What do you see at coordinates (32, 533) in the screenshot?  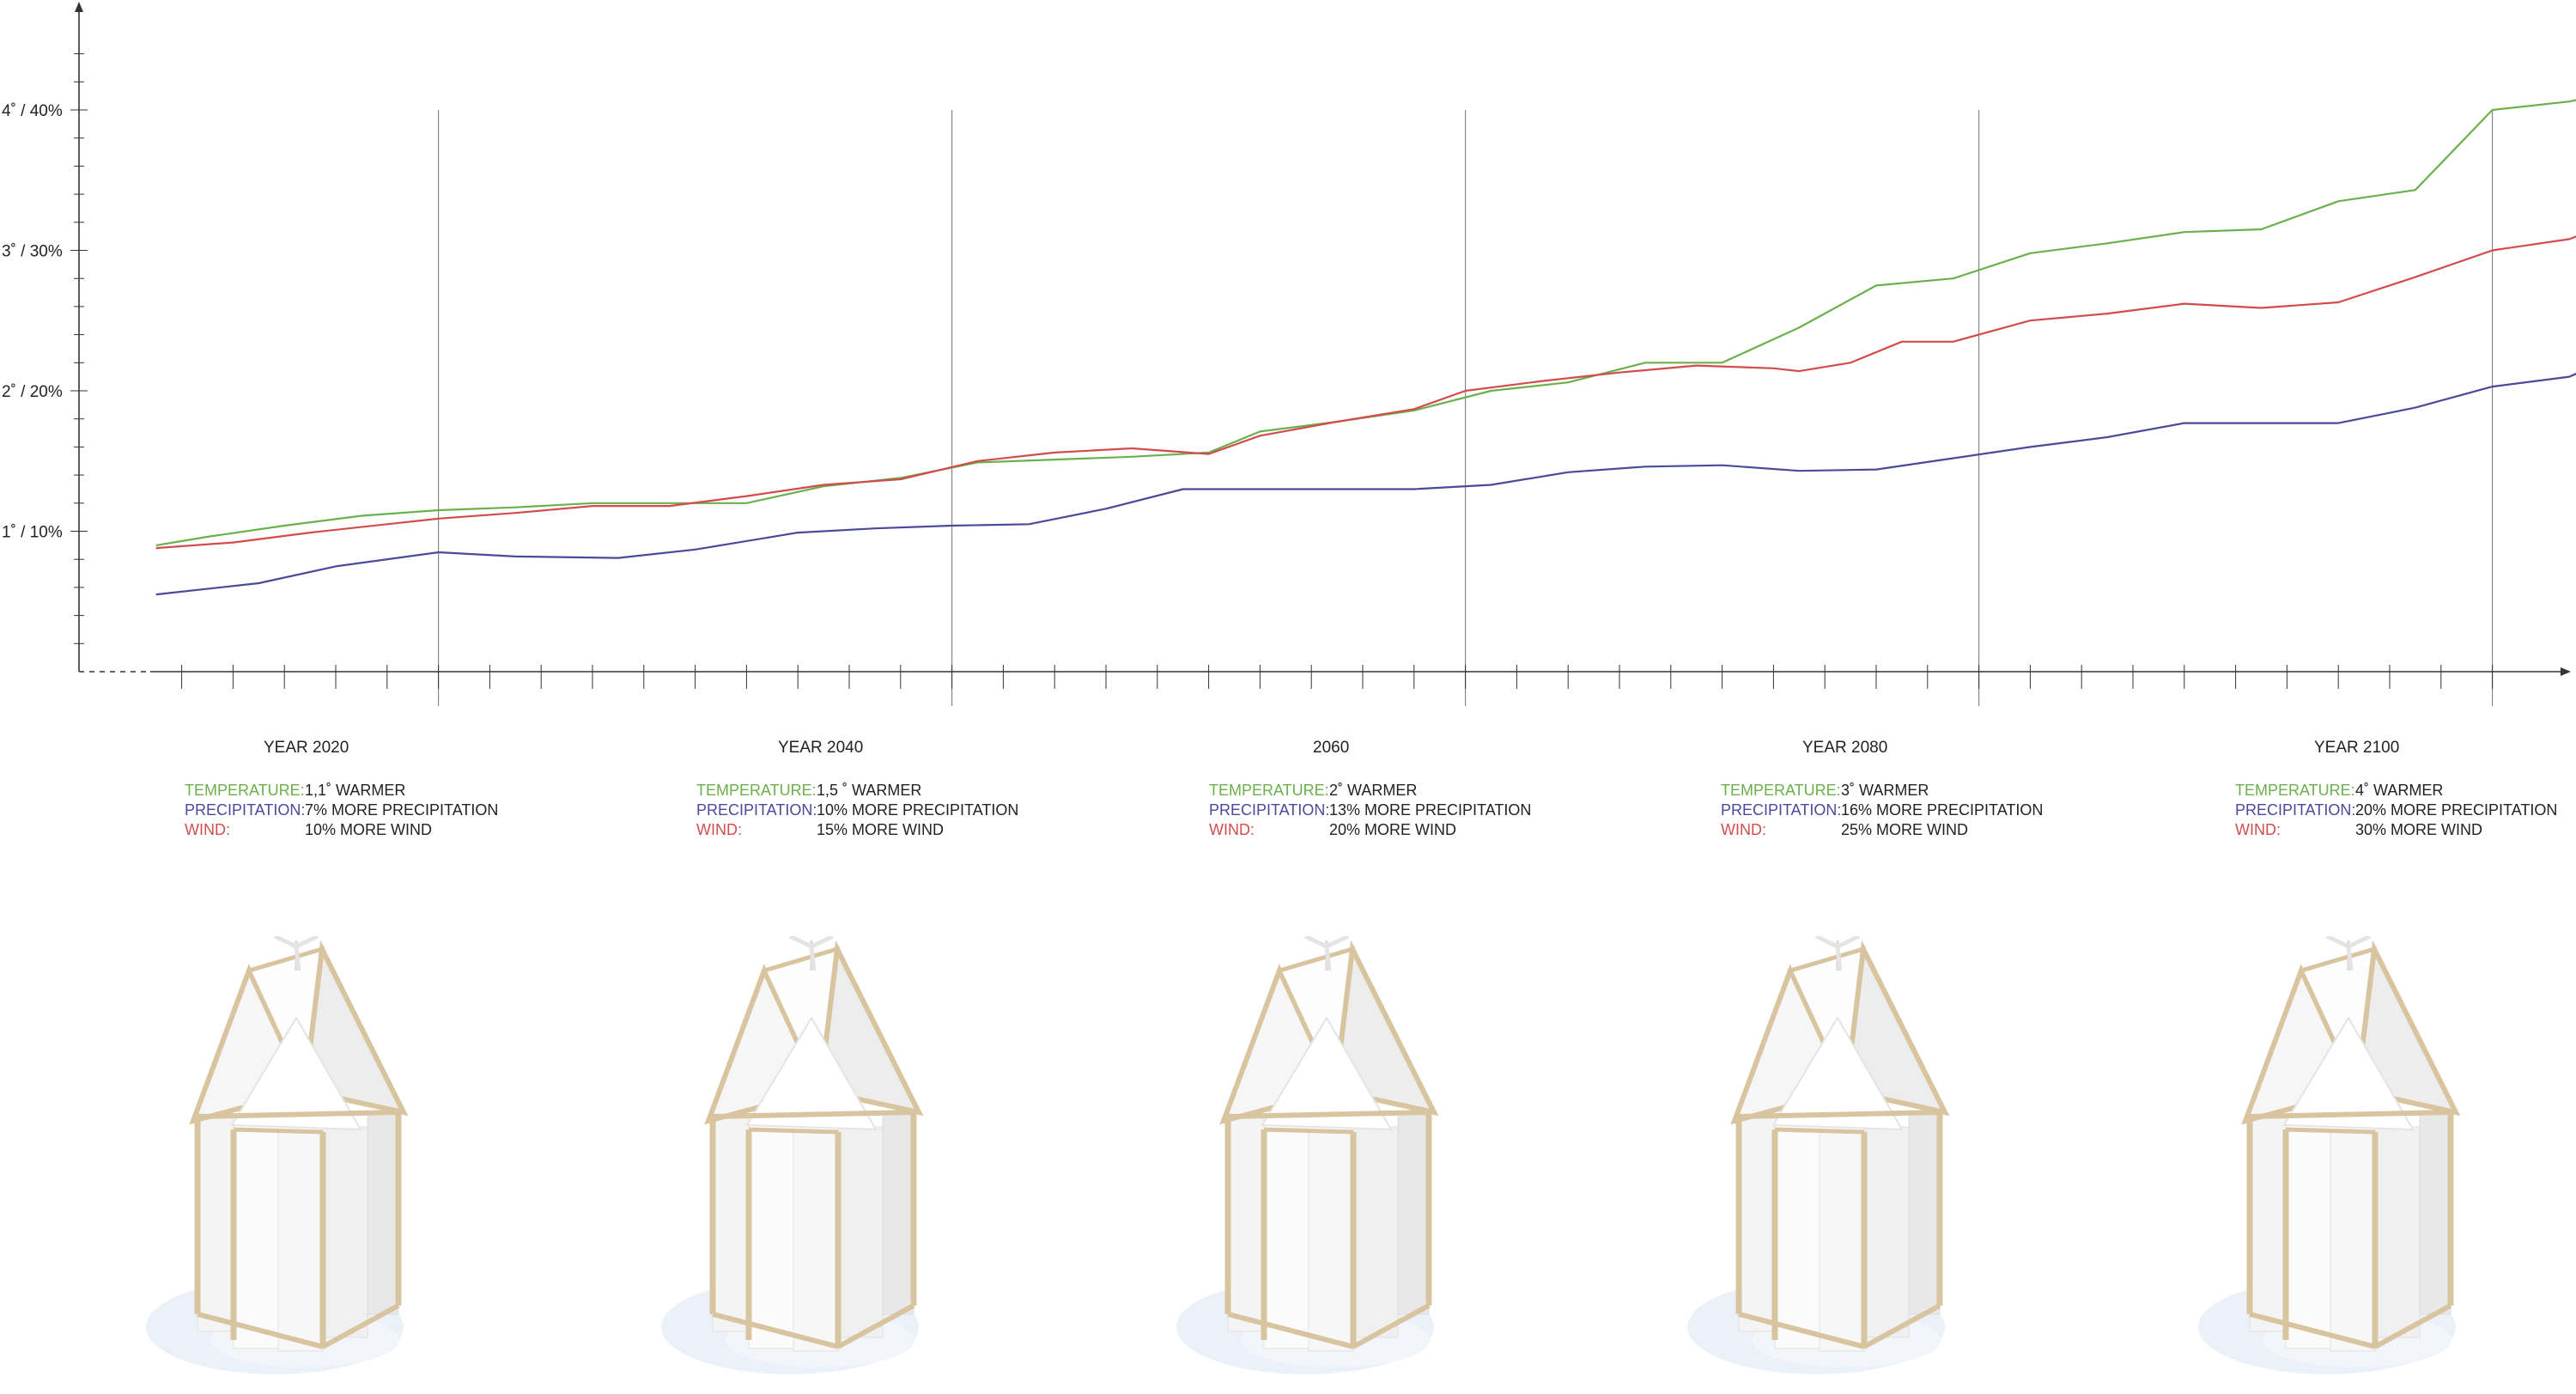 I see `y-tick-label: 1˚ / 10%` at bounding box center [32, 533].